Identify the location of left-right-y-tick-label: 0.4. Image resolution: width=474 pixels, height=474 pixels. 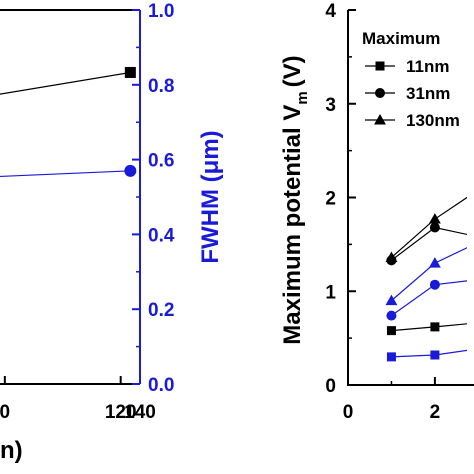
(161, 235).